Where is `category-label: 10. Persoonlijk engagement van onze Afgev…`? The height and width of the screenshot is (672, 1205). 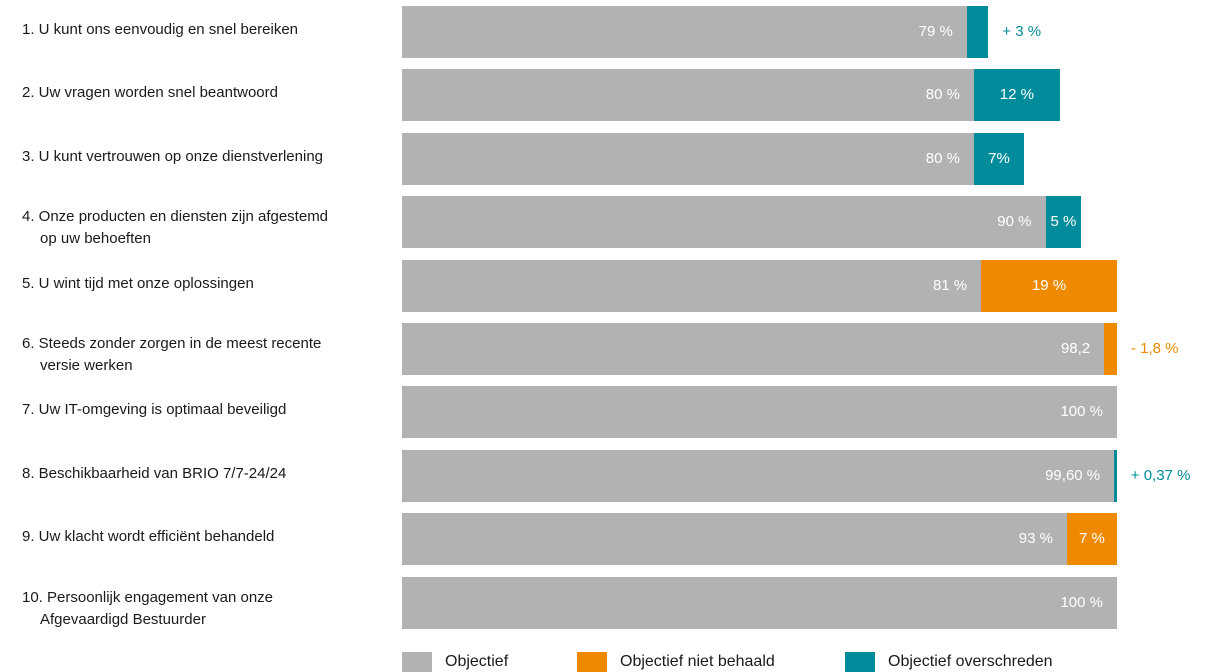 category-label: 10. Persoonlijk engagement van onze Afgev… is located at coordinates (147, 609).